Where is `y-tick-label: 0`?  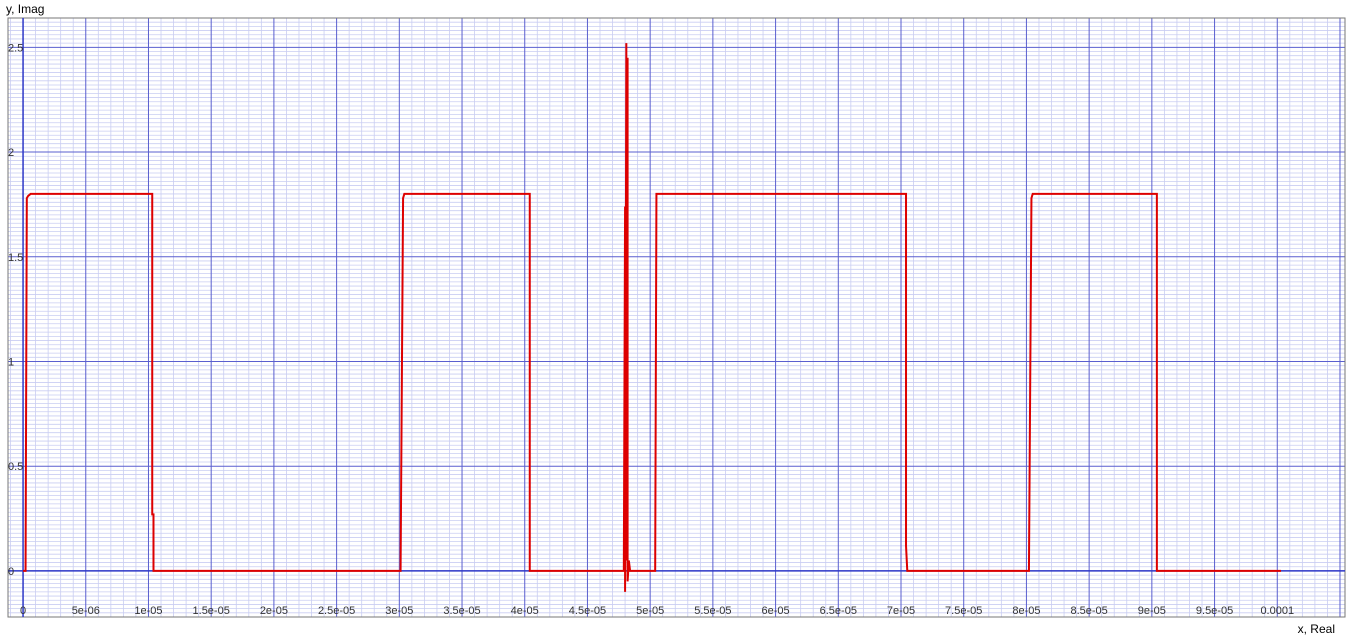 y-tick-label: 0 is located at coordinates (11, 572).